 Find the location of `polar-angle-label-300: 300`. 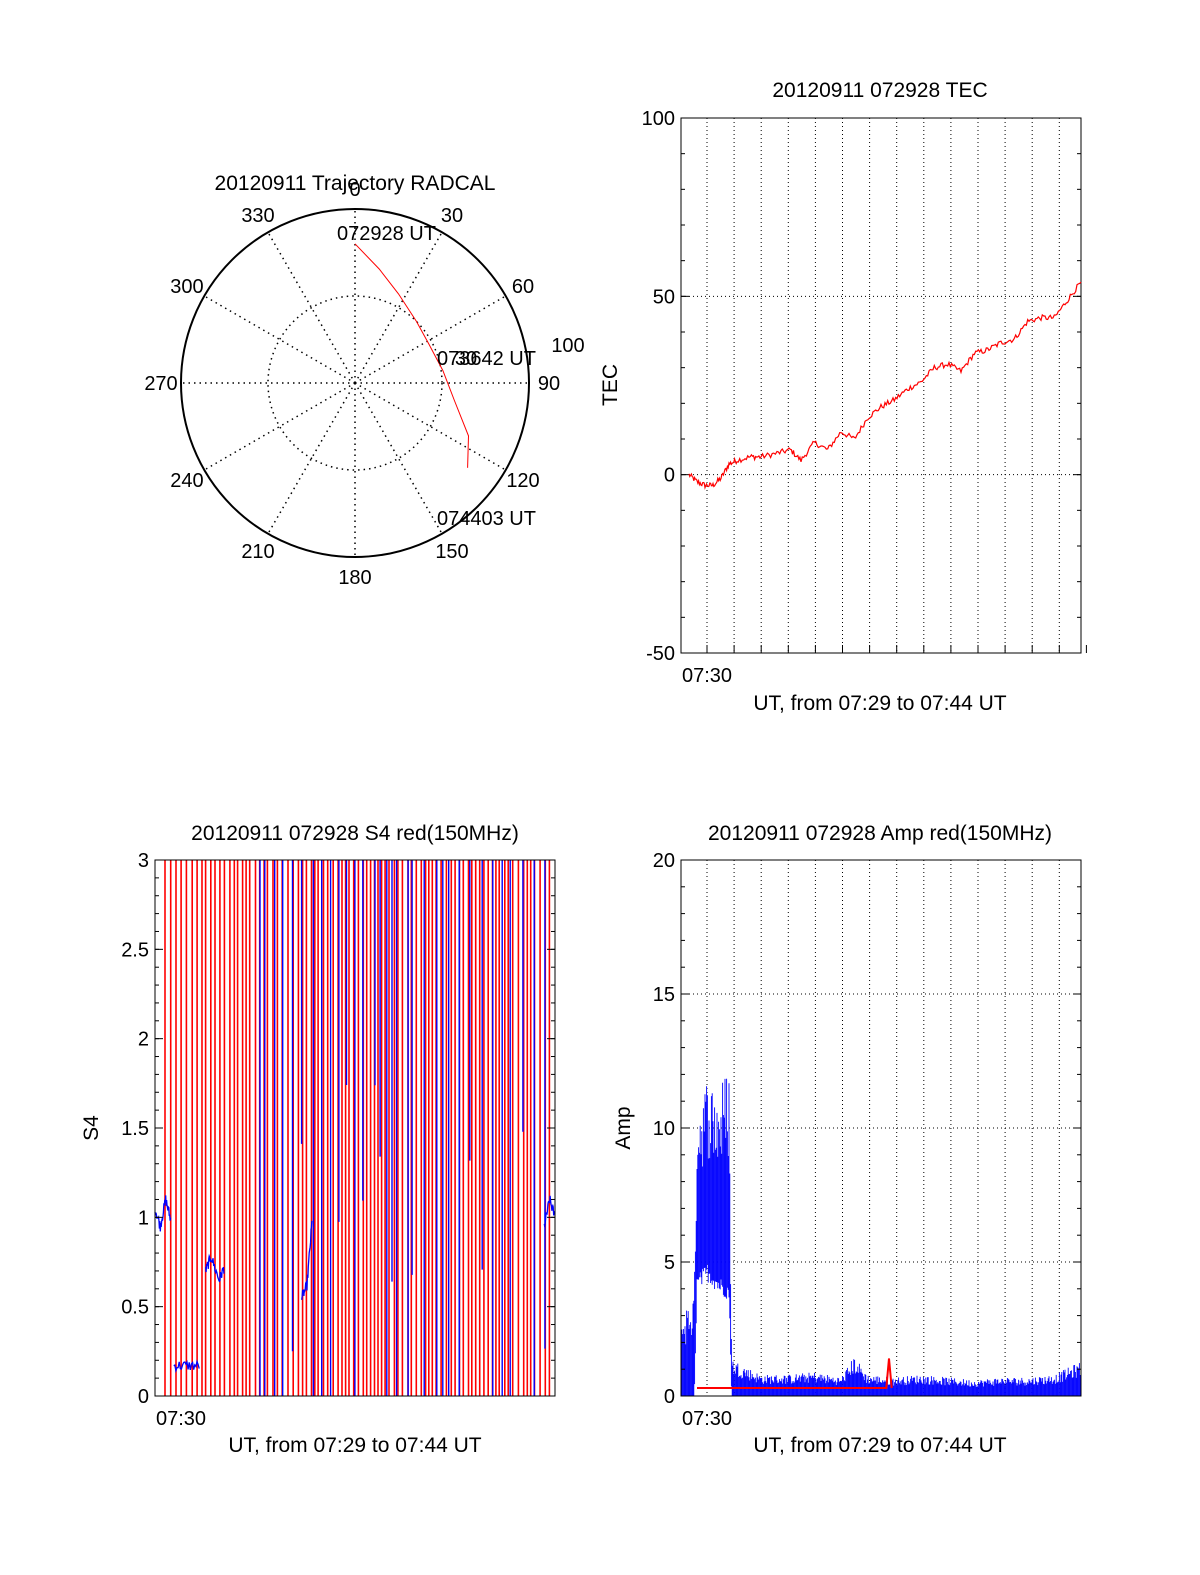

polar-angle-label-300: 300 is located at coordinates (186, 287).